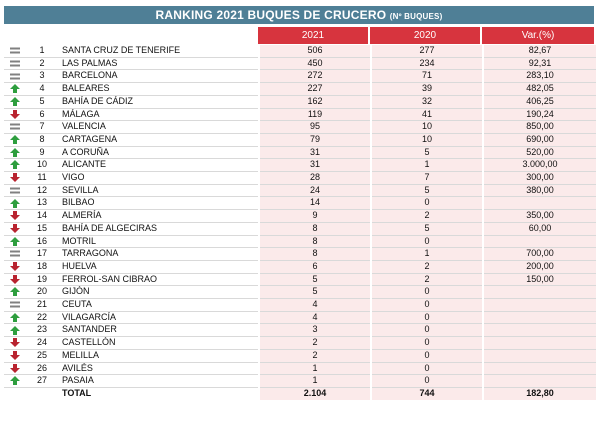 This screenshot has width=600, height=424. I want to click on port-name: BILBAO, so click(158, 203).